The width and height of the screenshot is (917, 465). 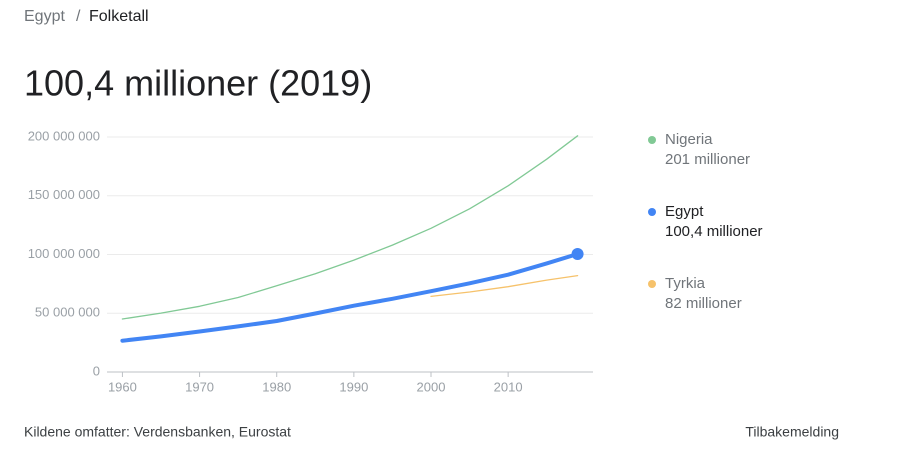 I want to click on y-tick-label: 50 000 000, so click(x=67, y=312).